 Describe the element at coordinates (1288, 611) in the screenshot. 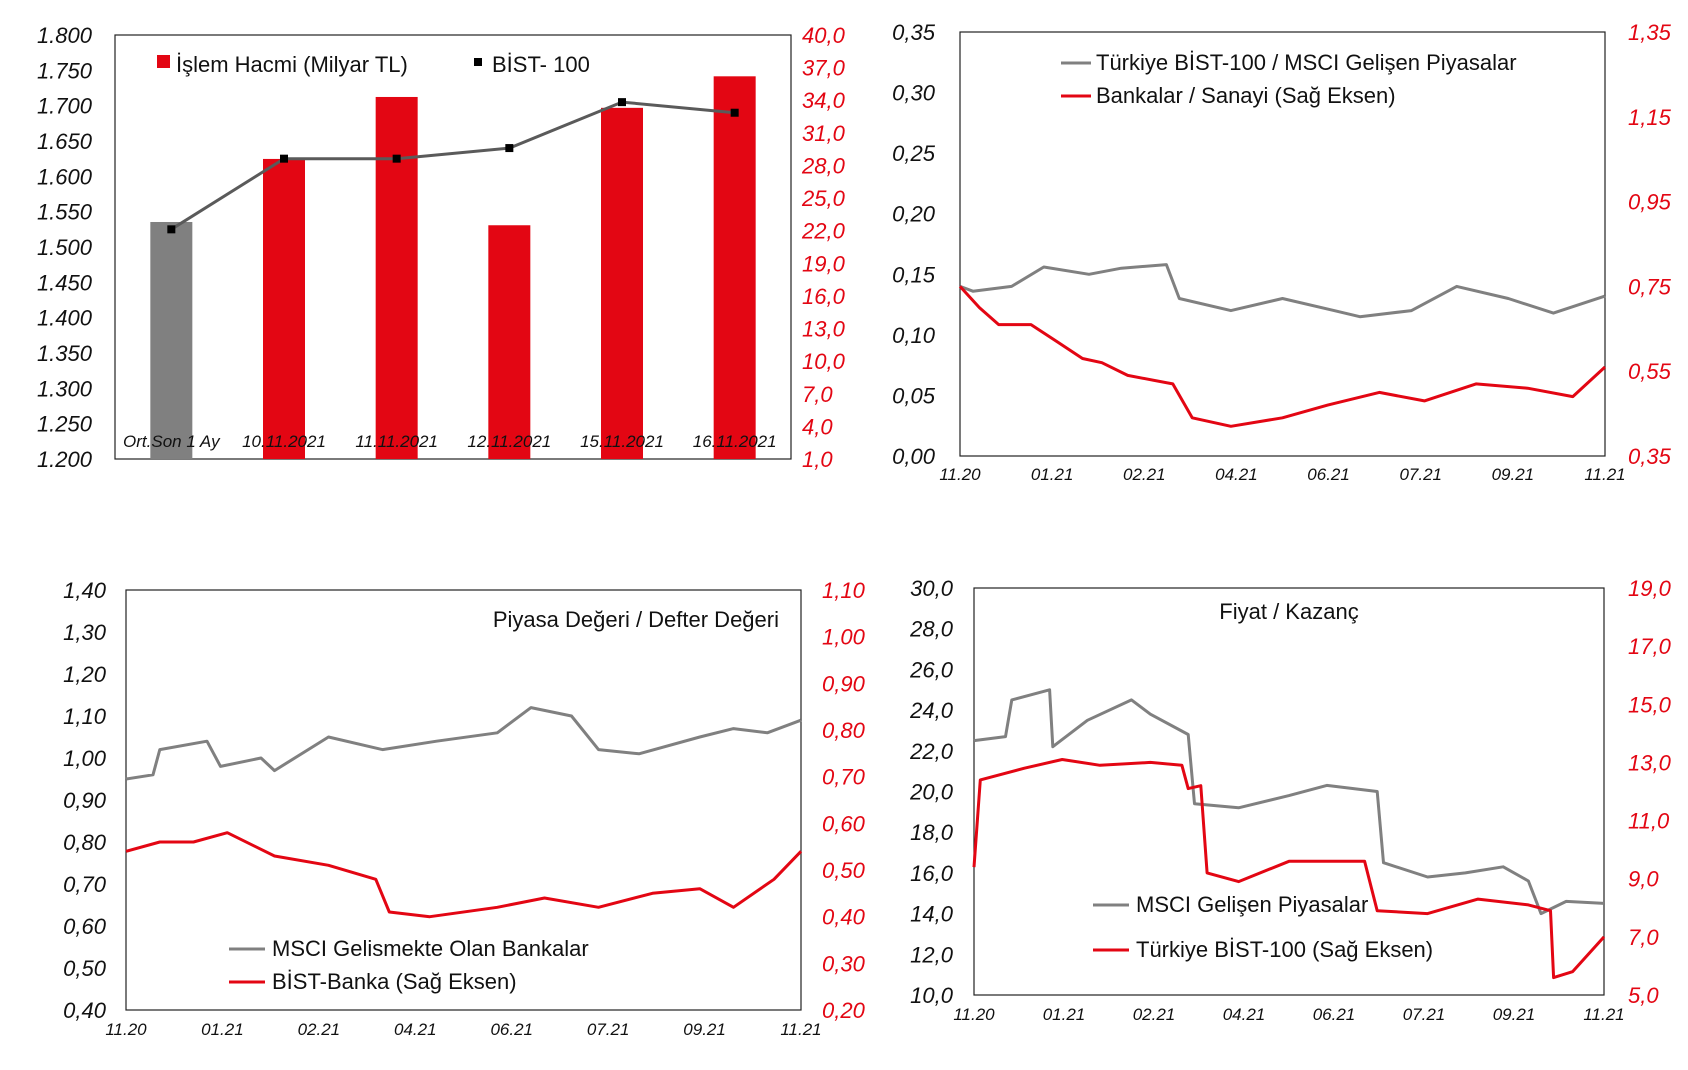

I see `c4-title: Fiyat / Kazanç` at that location.